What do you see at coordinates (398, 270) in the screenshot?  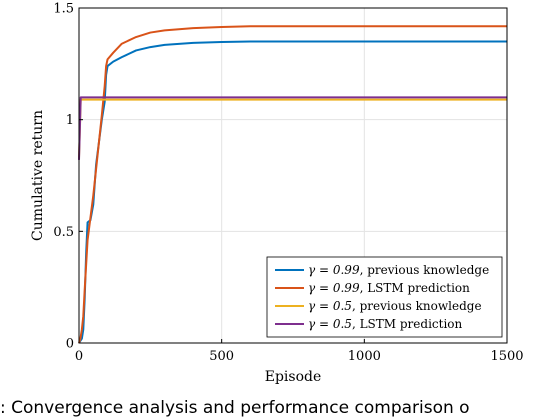 I see `legend-entry: γ = 0.99, previous knowledge` at bounding box center [398, 270].